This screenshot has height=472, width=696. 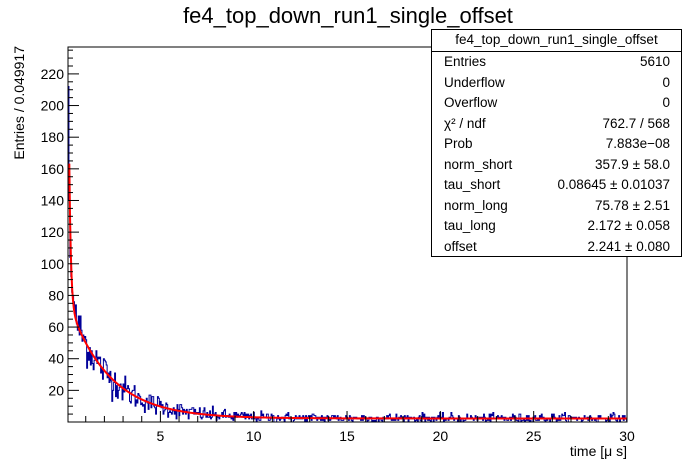 What do you see at coordinates (254, 436) in the screenshot?
I see `x-tick-label: 10` at bounding box center [254, 436].